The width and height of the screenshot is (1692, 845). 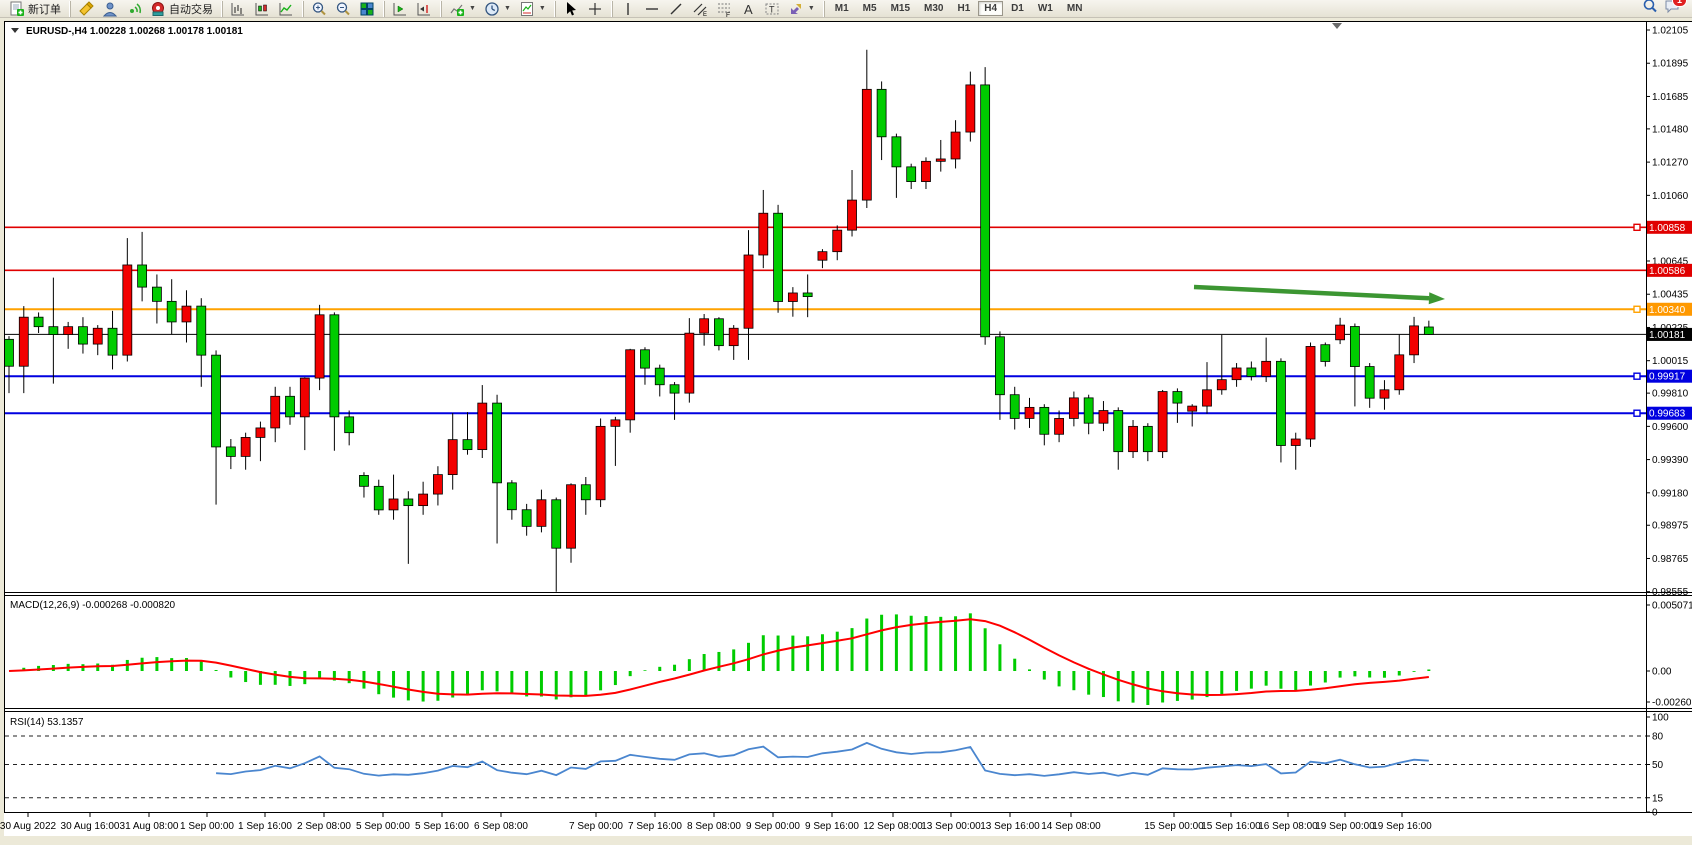 I want to click on notification-badge: 1, so click(x=1679, y=3).